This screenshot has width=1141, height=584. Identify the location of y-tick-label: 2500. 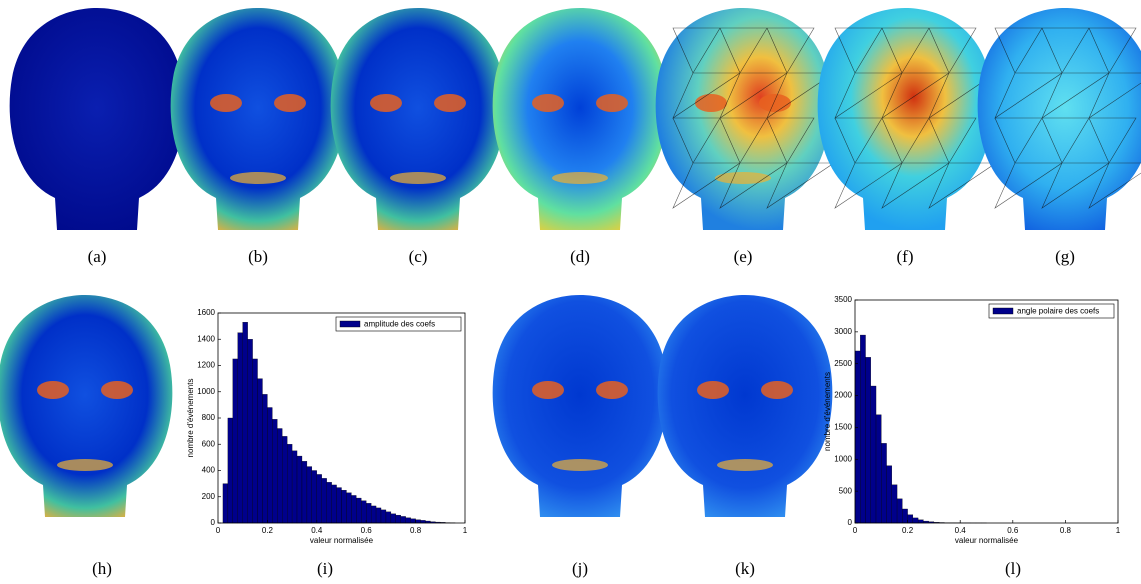
(843, 363).